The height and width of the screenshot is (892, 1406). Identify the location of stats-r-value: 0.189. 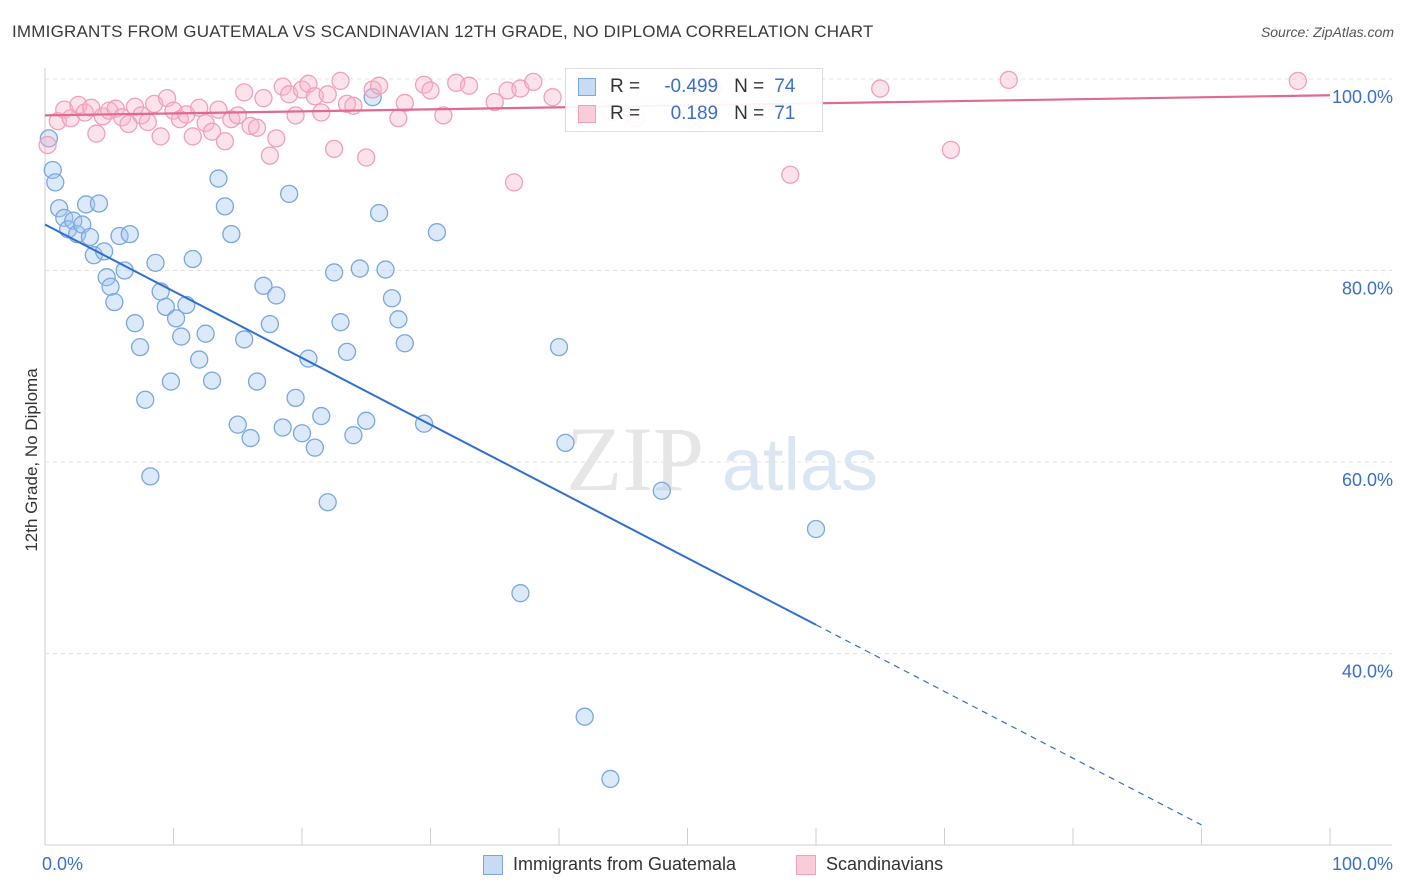
(694, 113).